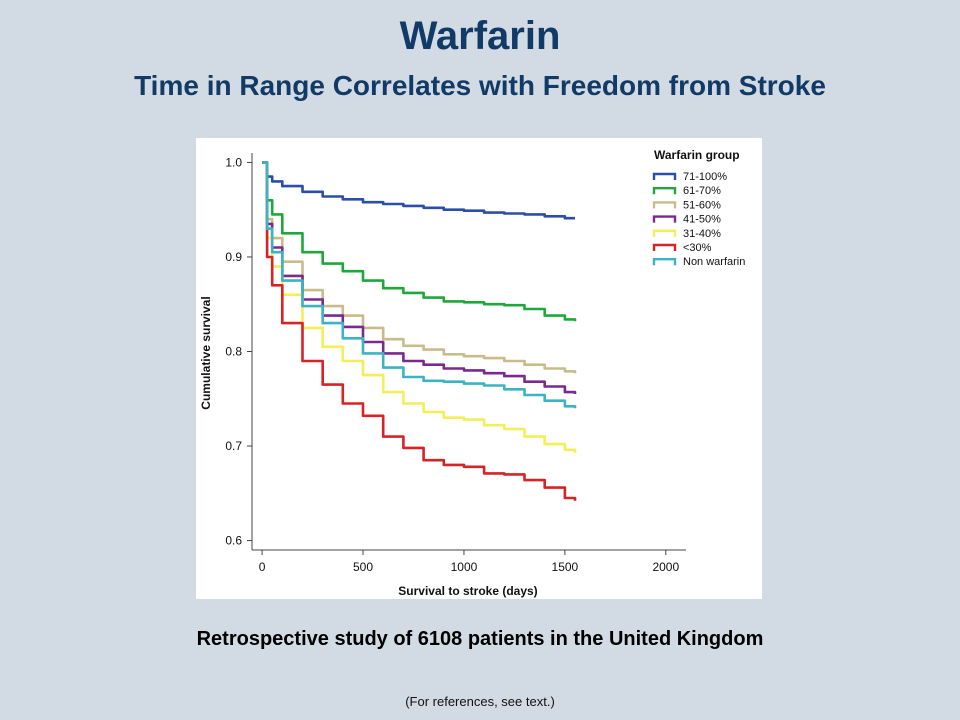  I want to click on legend-entry: 31-40%, so click(686, 234).